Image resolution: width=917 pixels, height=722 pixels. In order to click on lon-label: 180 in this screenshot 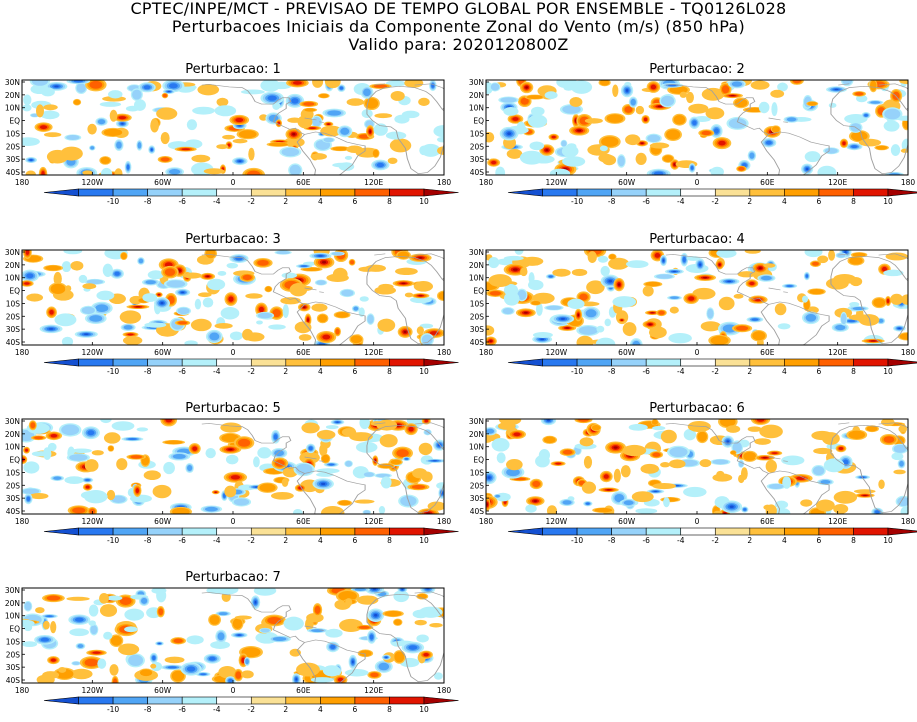, I will do `click(22, 521)`.